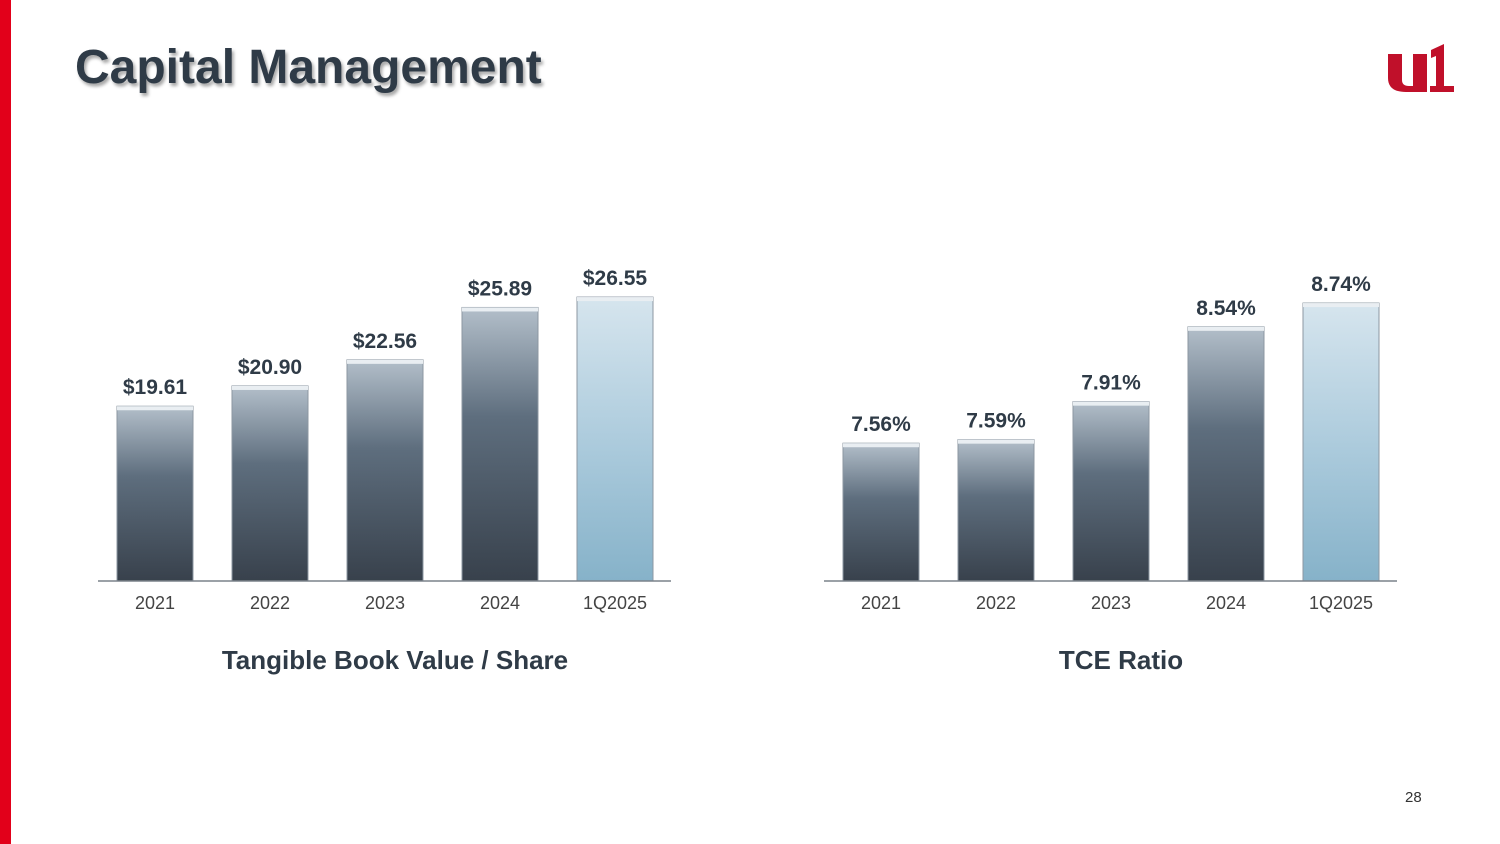 The image size is (1500, 844). I want to click on data-label: 8.54%, so click(1226, 308).